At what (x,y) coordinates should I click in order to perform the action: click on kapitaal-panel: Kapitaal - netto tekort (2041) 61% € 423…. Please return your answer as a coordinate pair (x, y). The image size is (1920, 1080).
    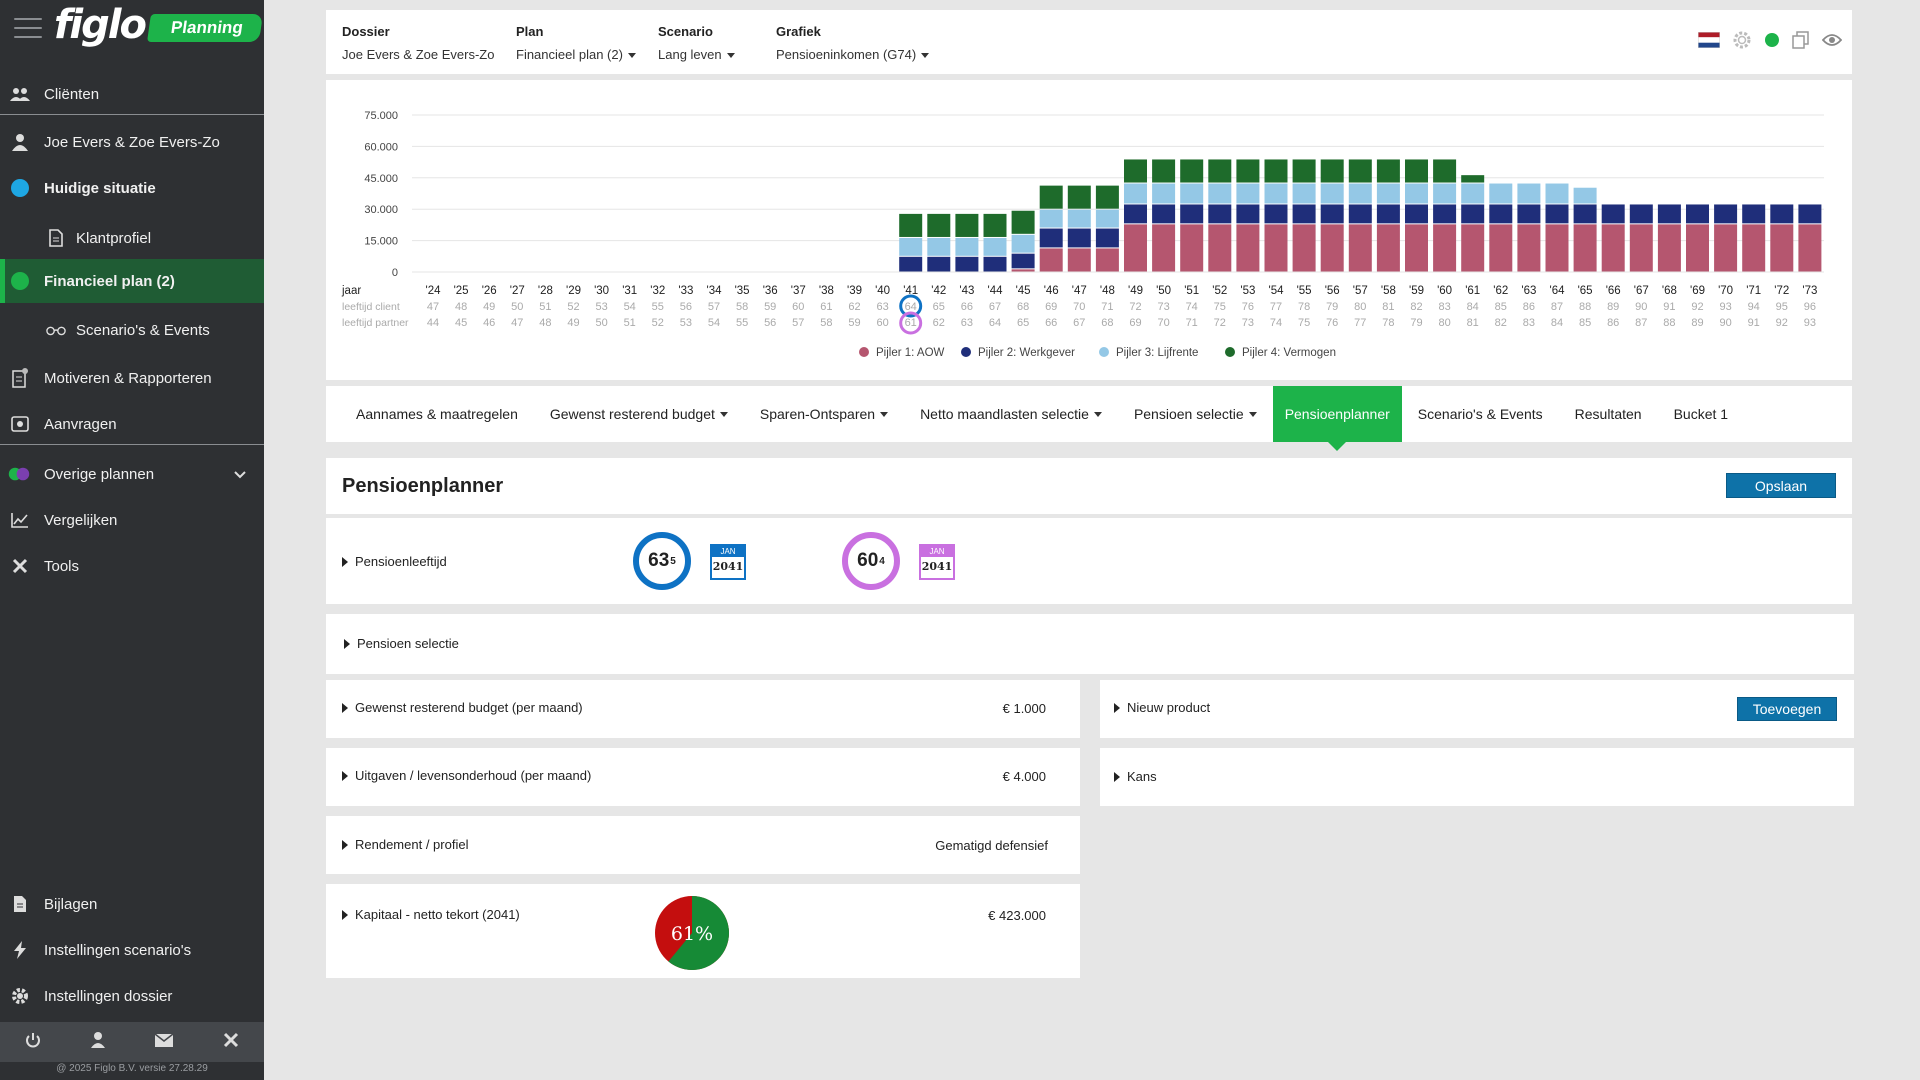
    Looking at the image, I should click on (703, 931).